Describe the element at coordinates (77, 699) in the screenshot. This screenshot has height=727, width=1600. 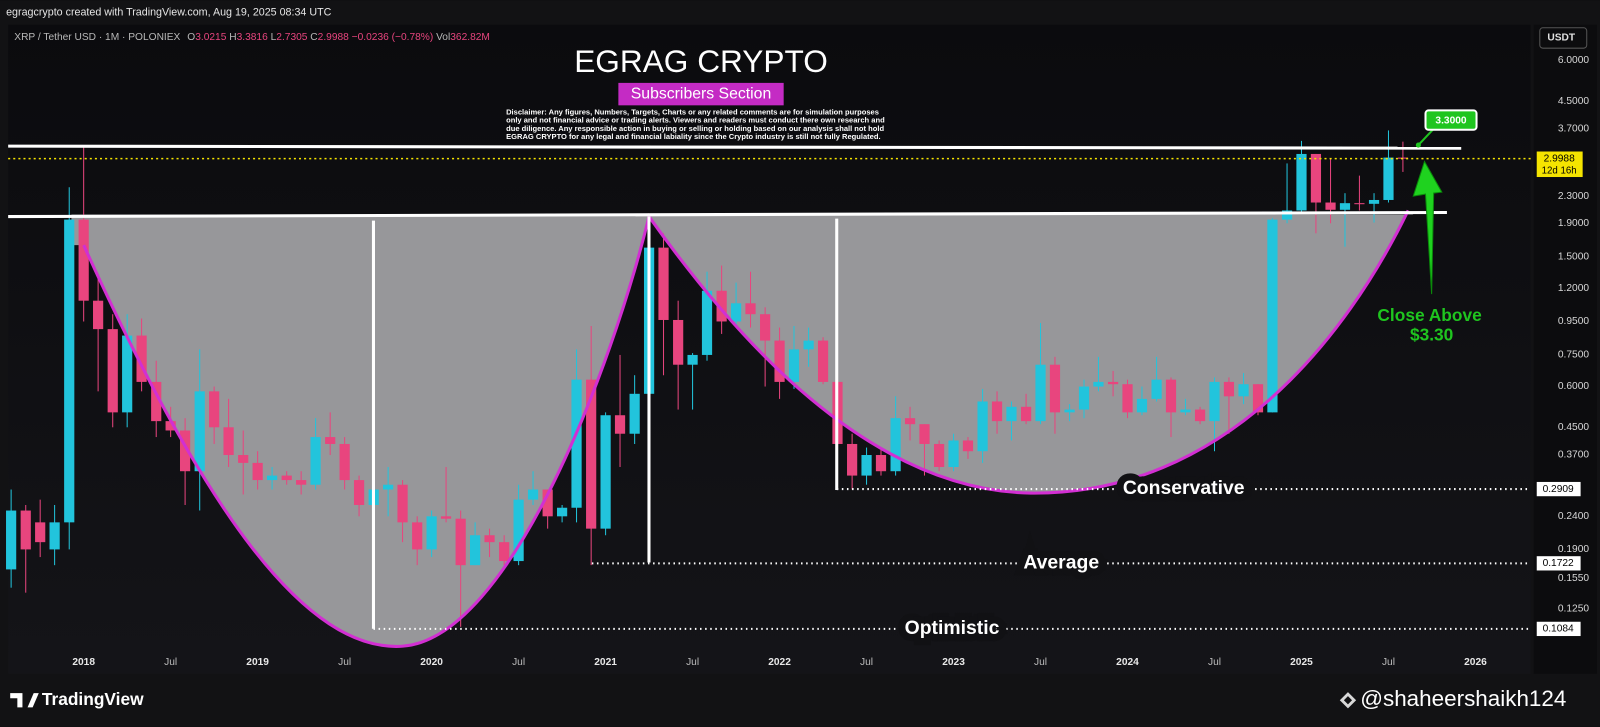
I see `tradingview-logo: TradingView` at that location.